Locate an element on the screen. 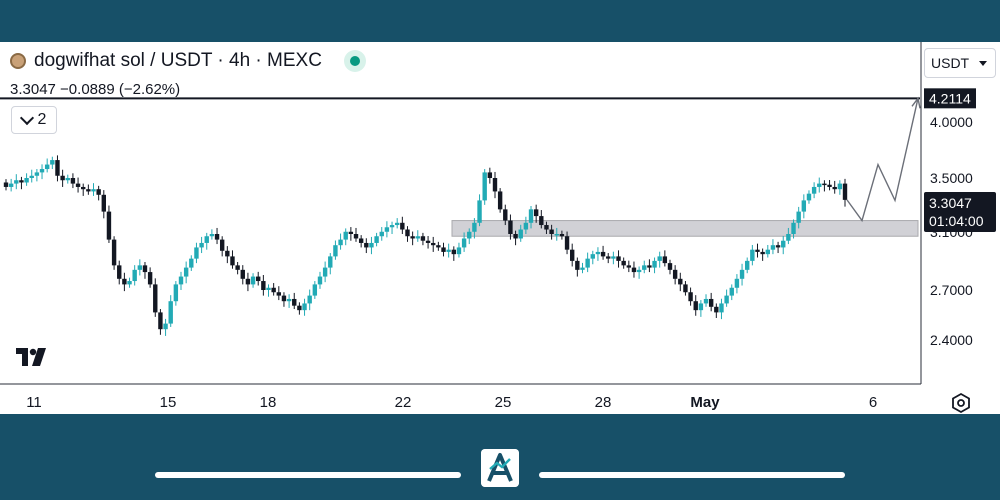 This screenshot has height=500, width=1000. gear-icon is located at coordinates (961, 403).